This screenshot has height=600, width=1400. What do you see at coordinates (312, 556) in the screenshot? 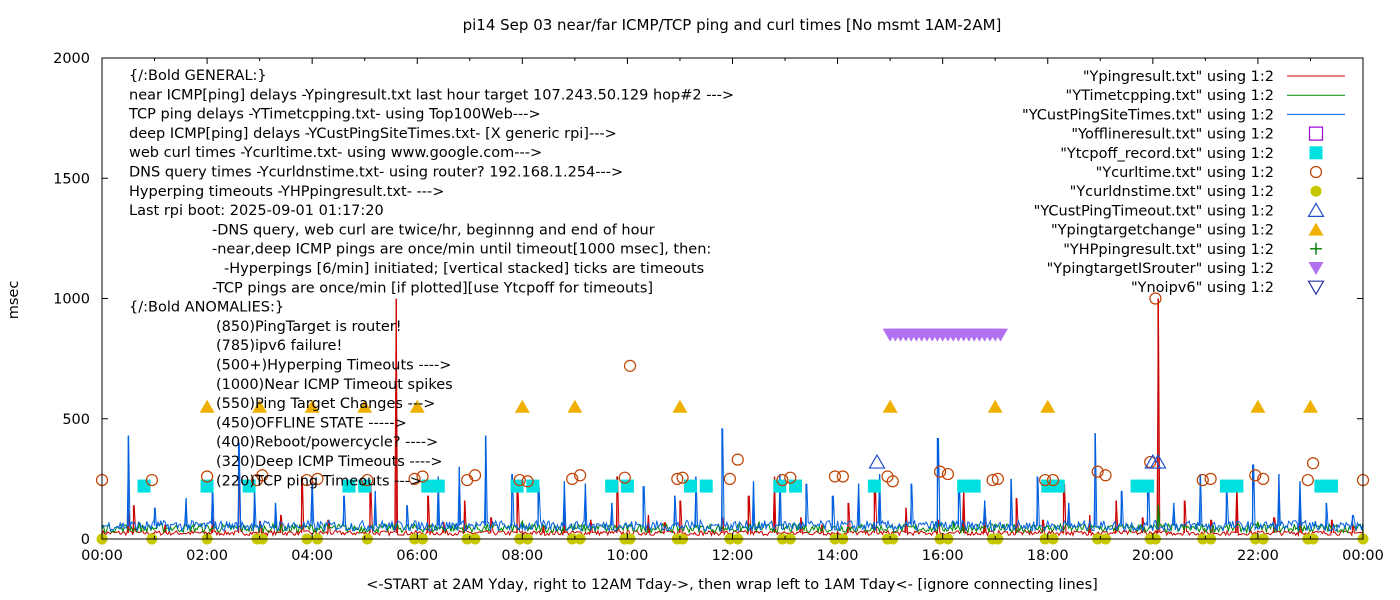
I see `x-tick-label: 04:00` at bounding box center [312, 556].